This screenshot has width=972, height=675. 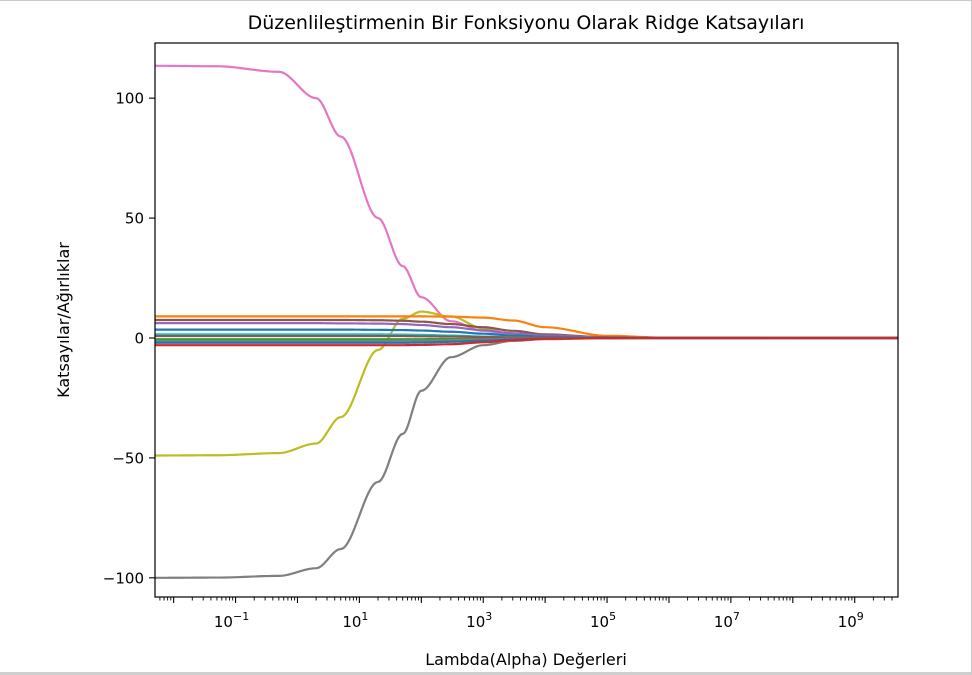 What do you see at coordinates (851, 620) in the screenshot?
I see `x-tick-label: 10⁹` at bounding box center [851, 620].